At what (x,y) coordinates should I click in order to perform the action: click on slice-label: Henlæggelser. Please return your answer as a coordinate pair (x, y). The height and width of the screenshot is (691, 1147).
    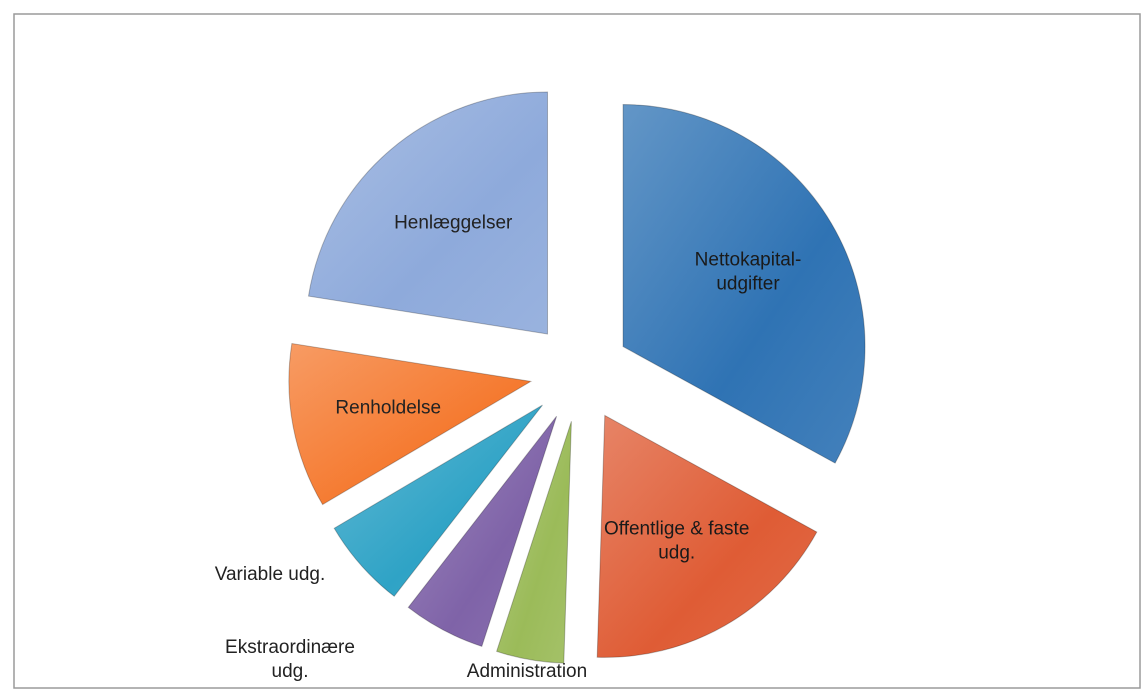
    Looking at the image, I should click on (453, 223).